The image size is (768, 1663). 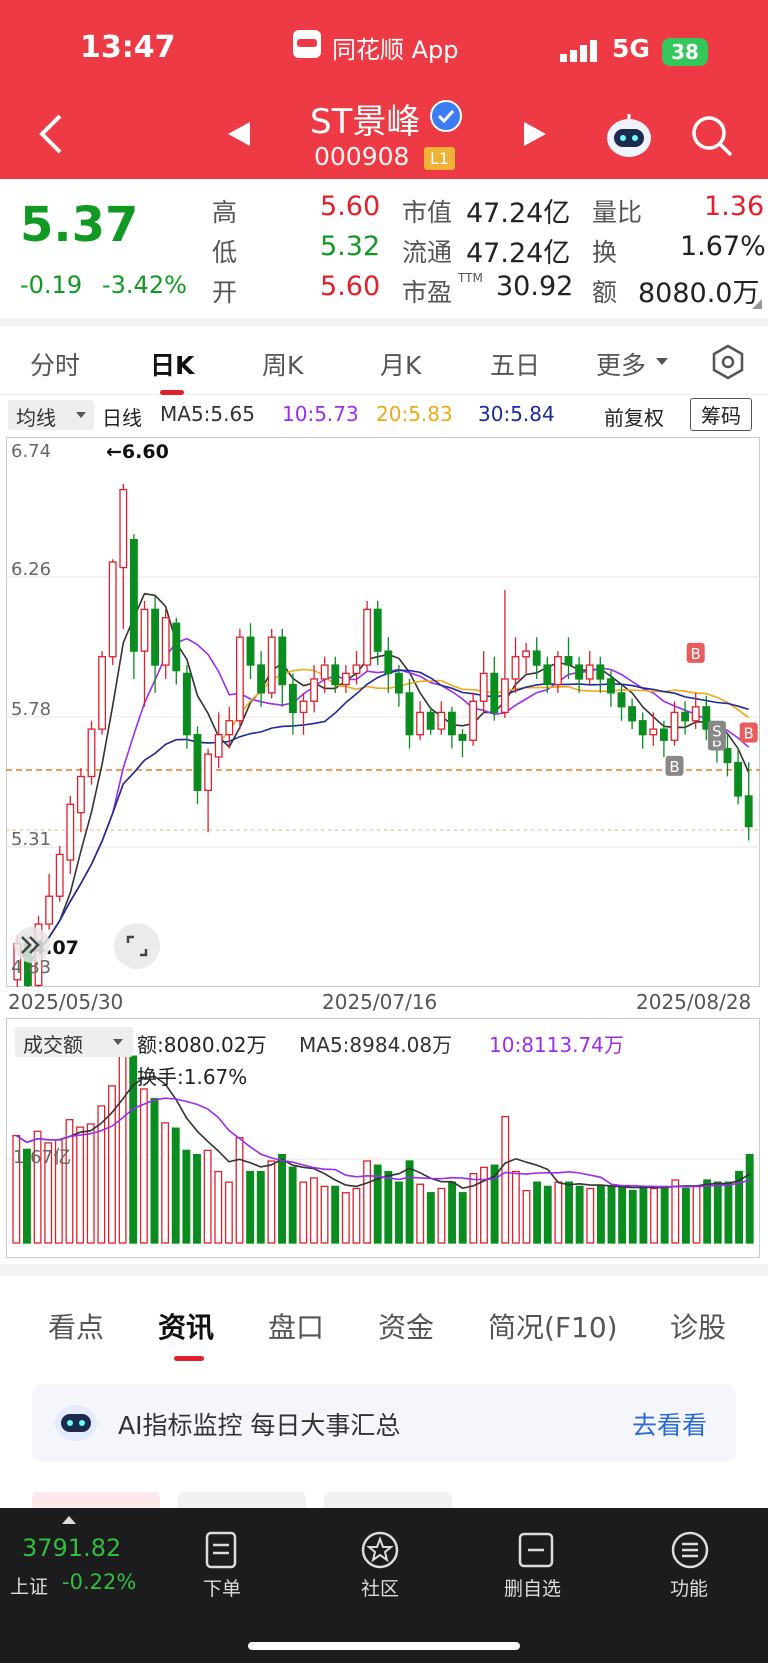 I want to click on volume-selector: 成交额, so click(x=74, y=1042).